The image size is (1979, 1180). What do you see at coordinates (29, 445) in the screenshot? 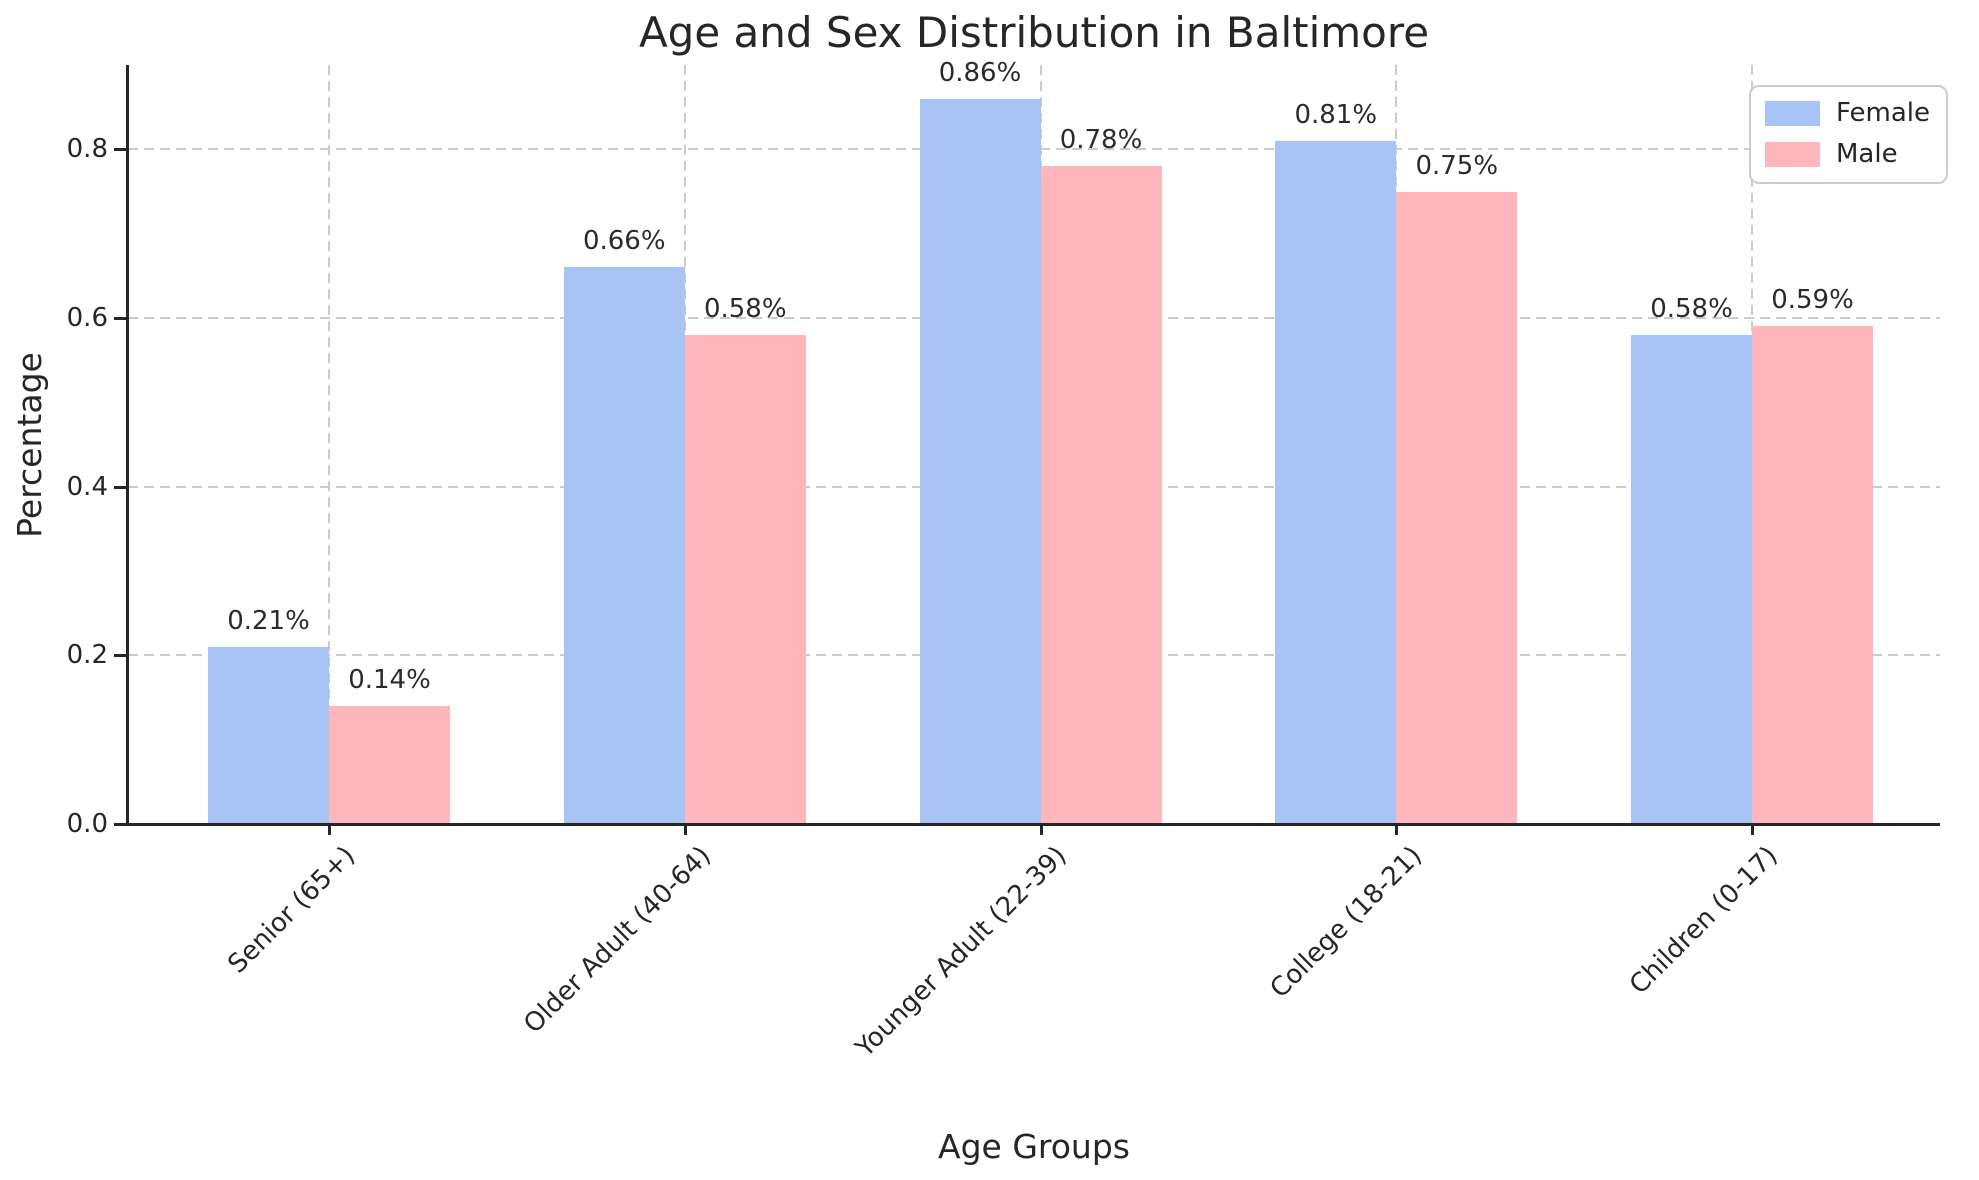
I see `y-axis-label: Percentage` at bounding box center [29, 445].